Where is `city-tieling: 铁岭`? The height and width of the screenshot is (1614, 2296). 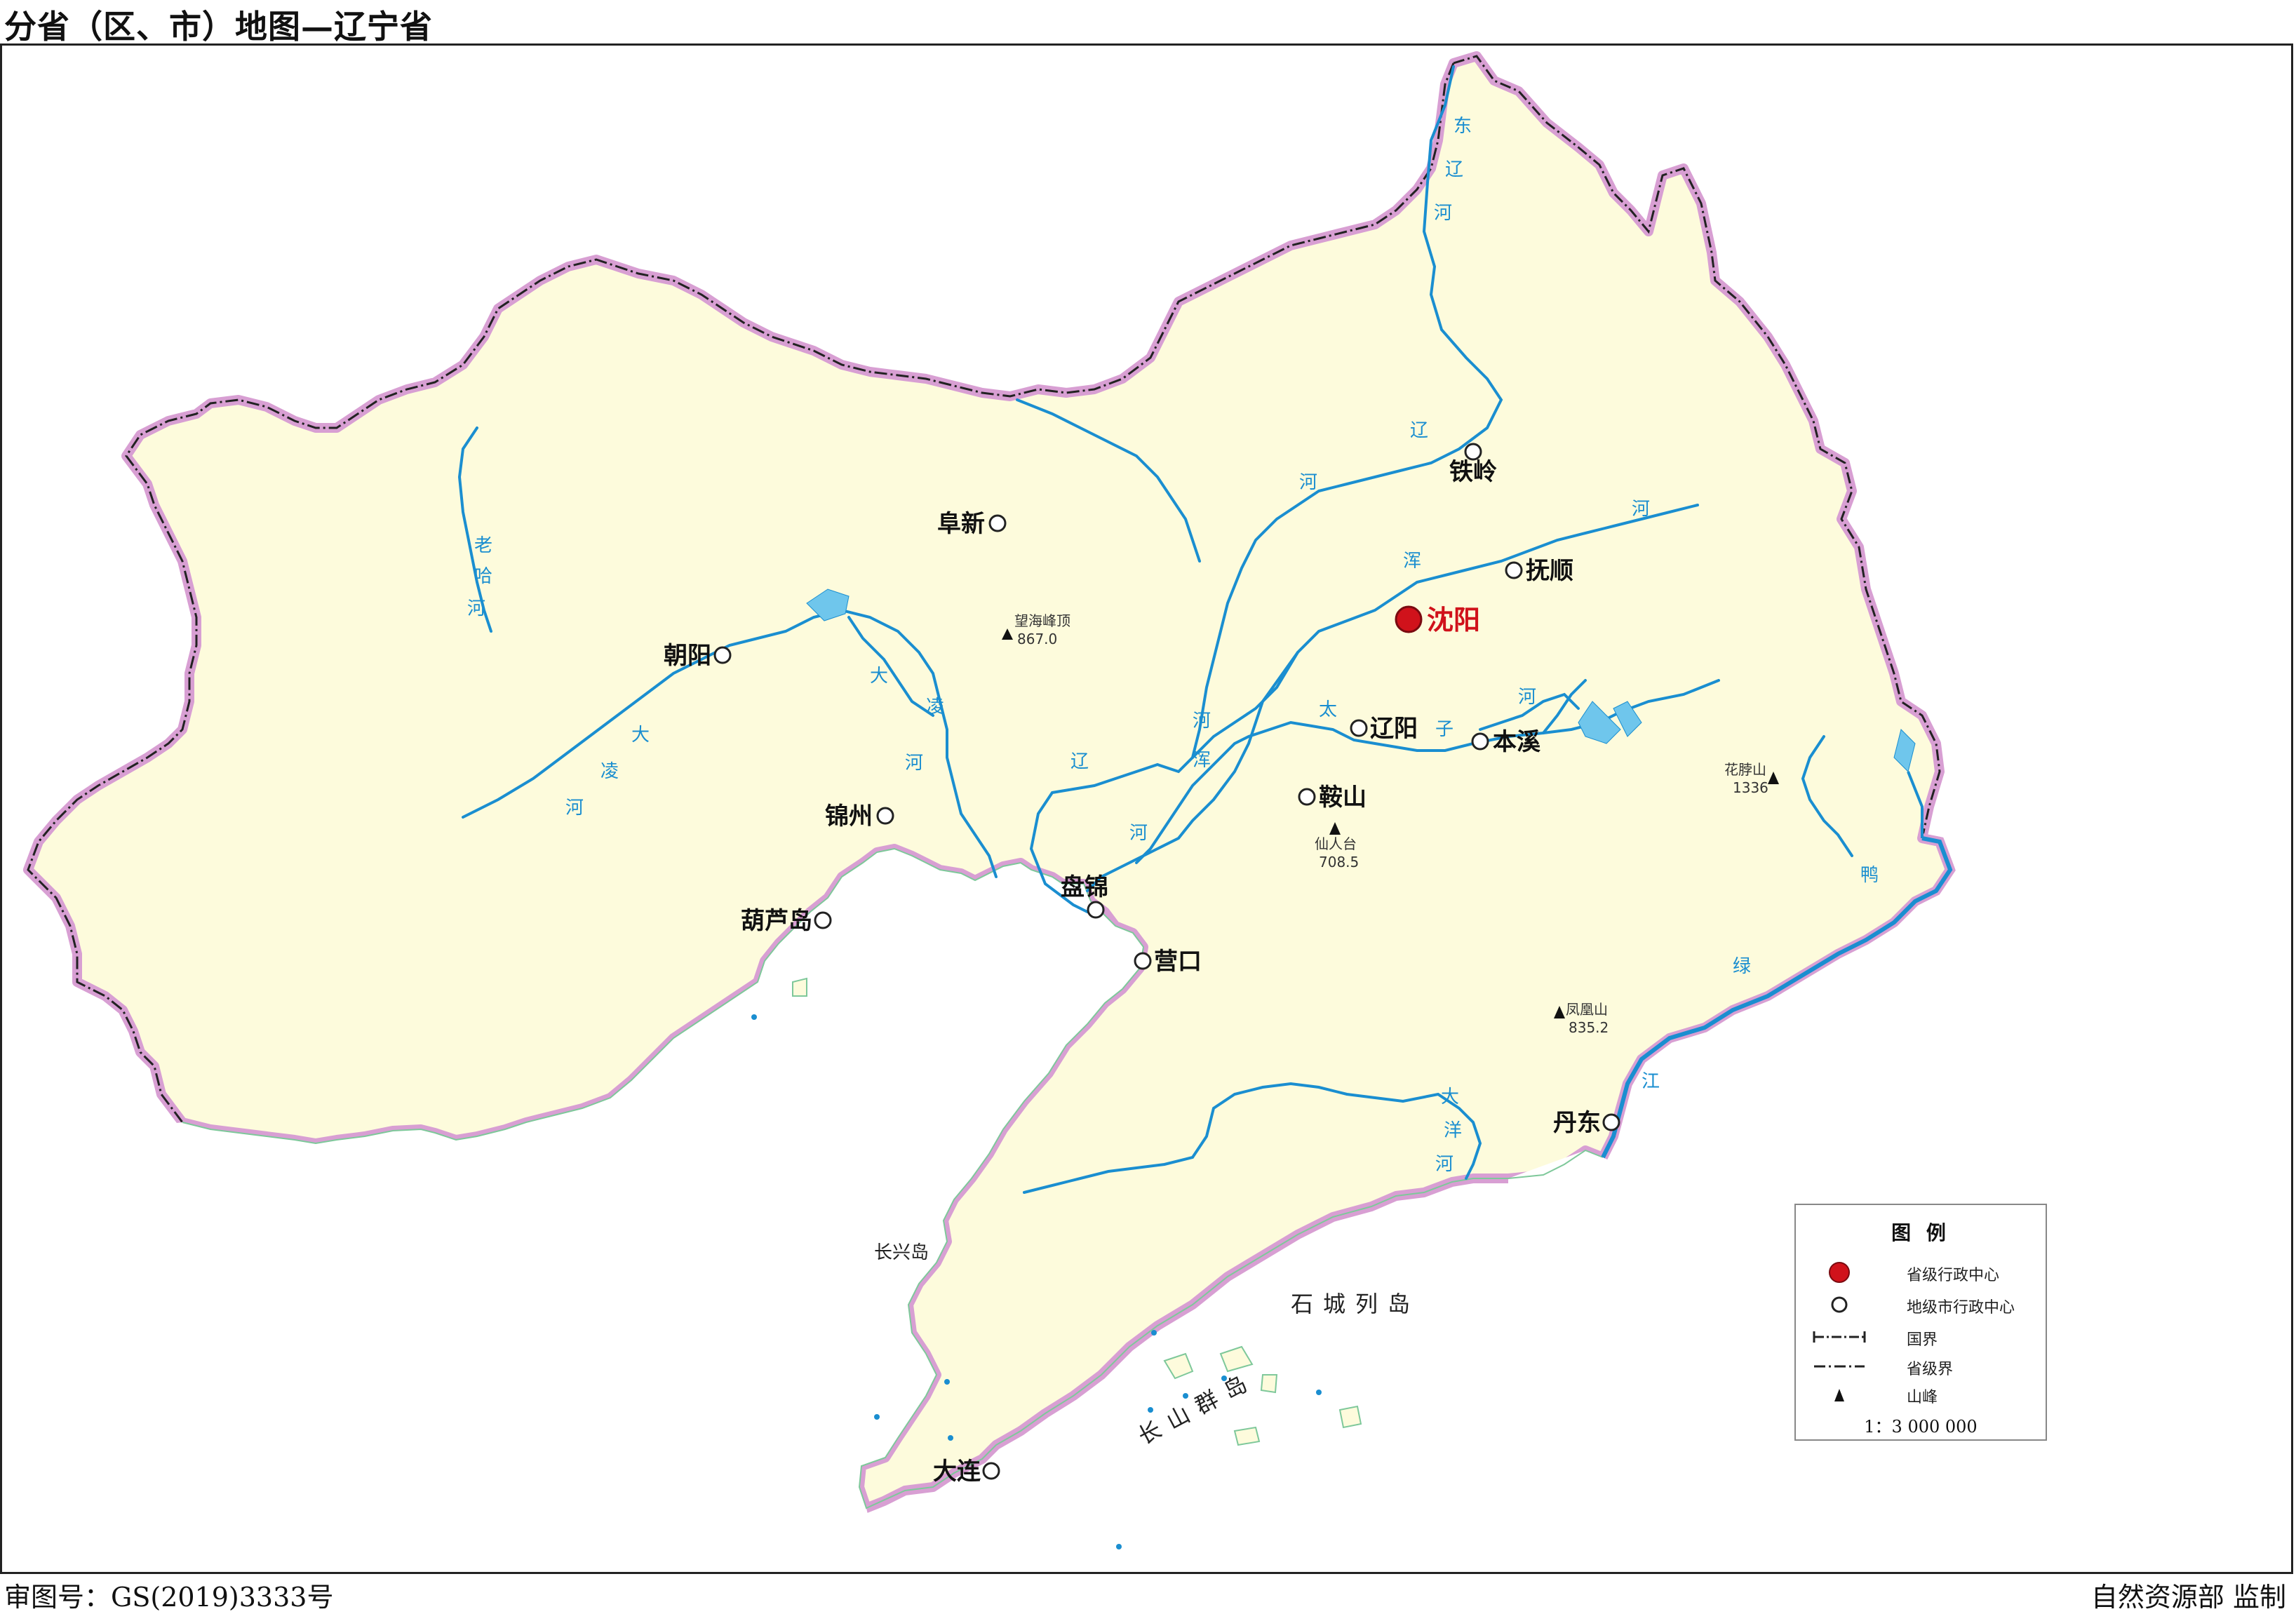 city-tieling: 铁岭 is located at coordinates (1473, 465).